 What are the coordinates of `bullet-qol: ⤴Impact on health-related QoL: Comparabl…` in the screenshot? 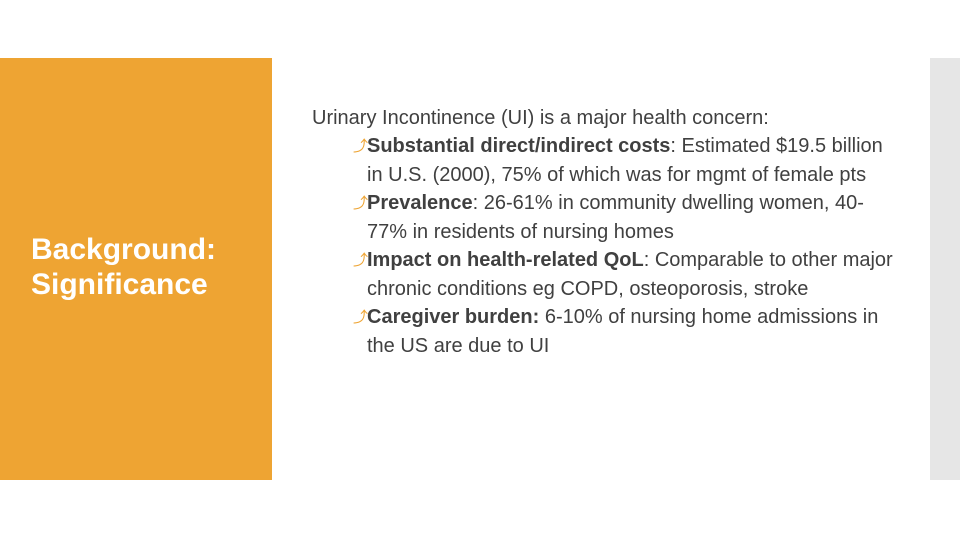 It's located at (607, 274).